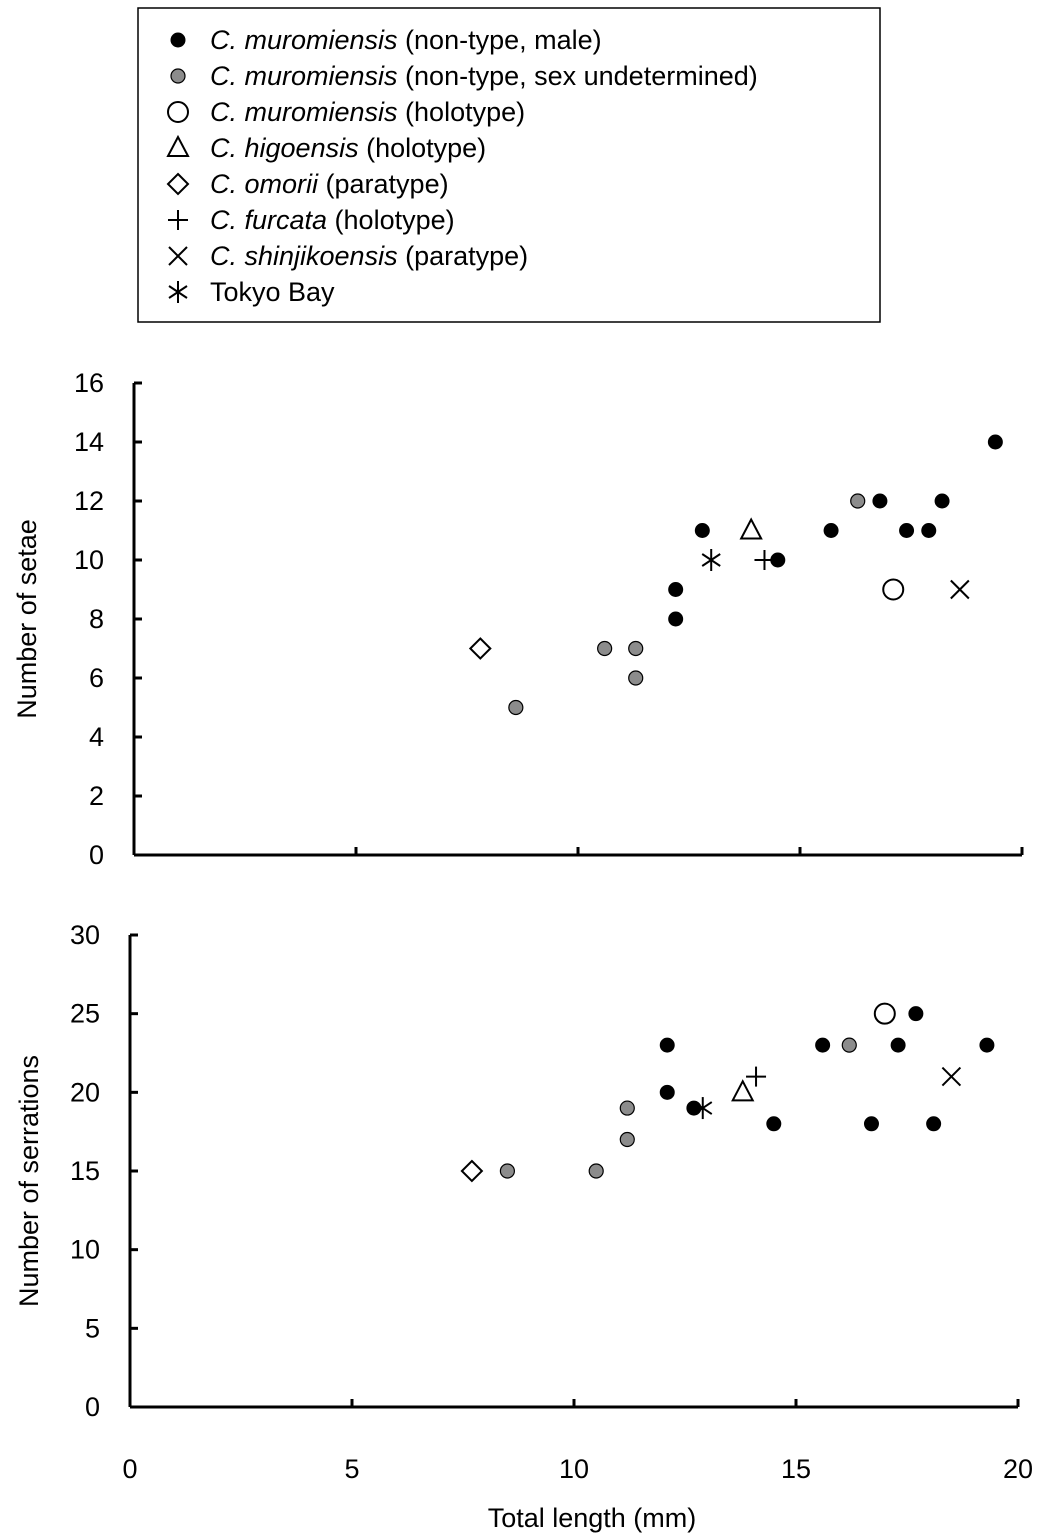  What do you see at coordinates (574, 1469) in the screenshot?
I see `x-tick-label: 10` at bounding box center [574, 1469].